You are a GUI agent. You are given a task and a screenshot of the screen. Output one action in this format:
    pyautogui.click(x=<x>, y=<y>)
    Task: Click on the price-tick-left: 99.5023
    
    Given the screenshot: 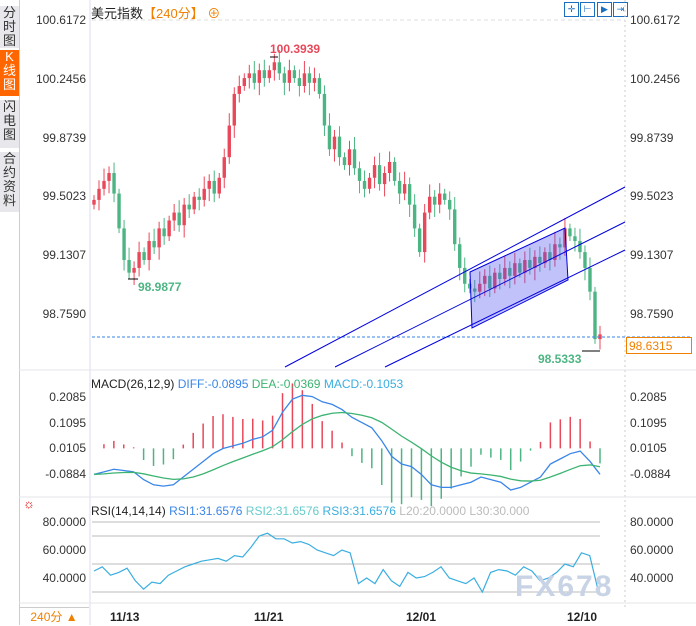 What is the action you would take?
    pyautogui.click(x=64, y=196)
    